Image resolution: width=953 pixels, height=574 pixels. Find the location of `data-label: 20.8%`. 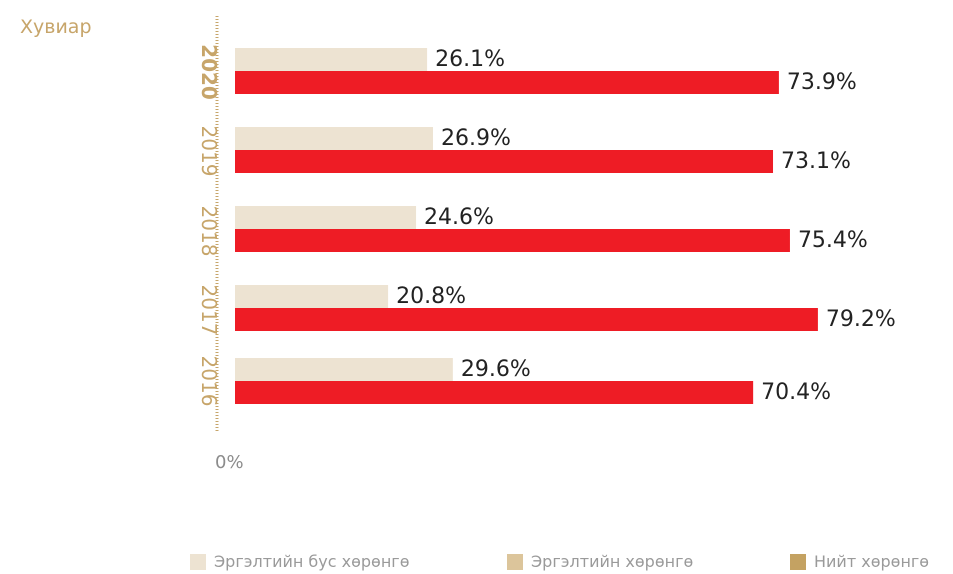

data-label: 20.8% is located at coordinates (431, 296).